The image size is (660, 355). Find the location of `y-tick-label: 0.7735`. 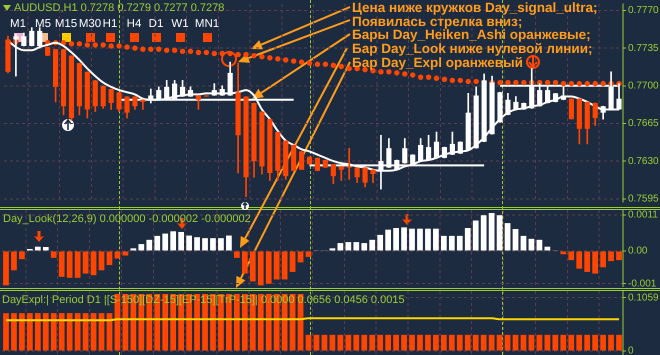

y-tick-label: 0.7735 is located at coordinates (644, 48).